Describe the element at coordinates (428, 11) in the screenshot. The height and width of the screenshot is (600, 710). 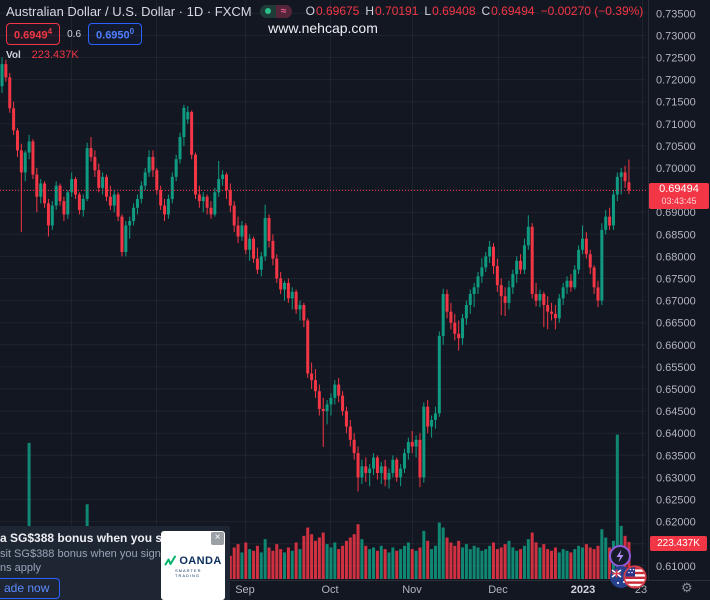
I see `low-label: L` at that location.